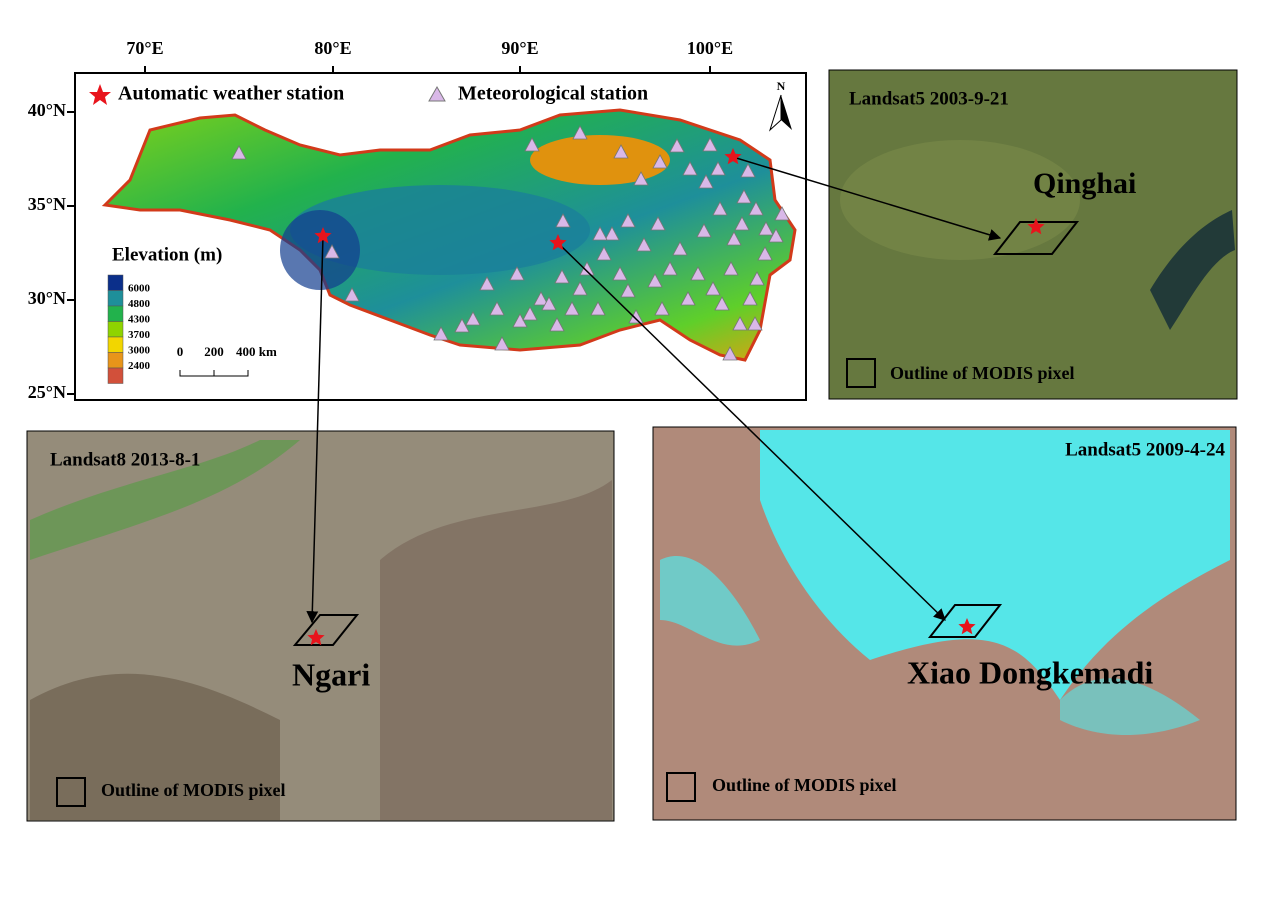  What do you see at coordinates (47, 298) in the screenshot?
I see `lat-label: 30°N` at bounding box center [47, 298].